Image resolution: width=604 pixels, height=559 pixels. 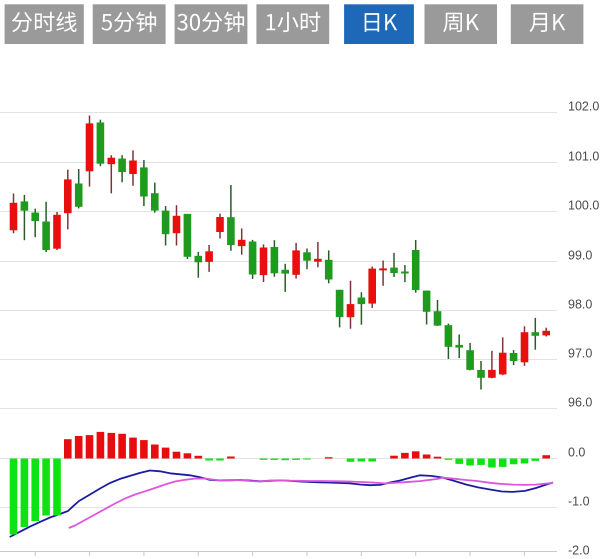 I want to click on svg-text: 101.0, so click(x=583, y=156).